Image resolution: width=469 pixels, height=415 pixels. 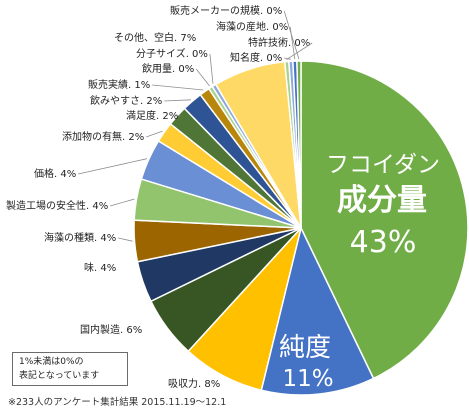 I want to click on slice-label: その他、空白. 7%, so click(x=155, y=37).